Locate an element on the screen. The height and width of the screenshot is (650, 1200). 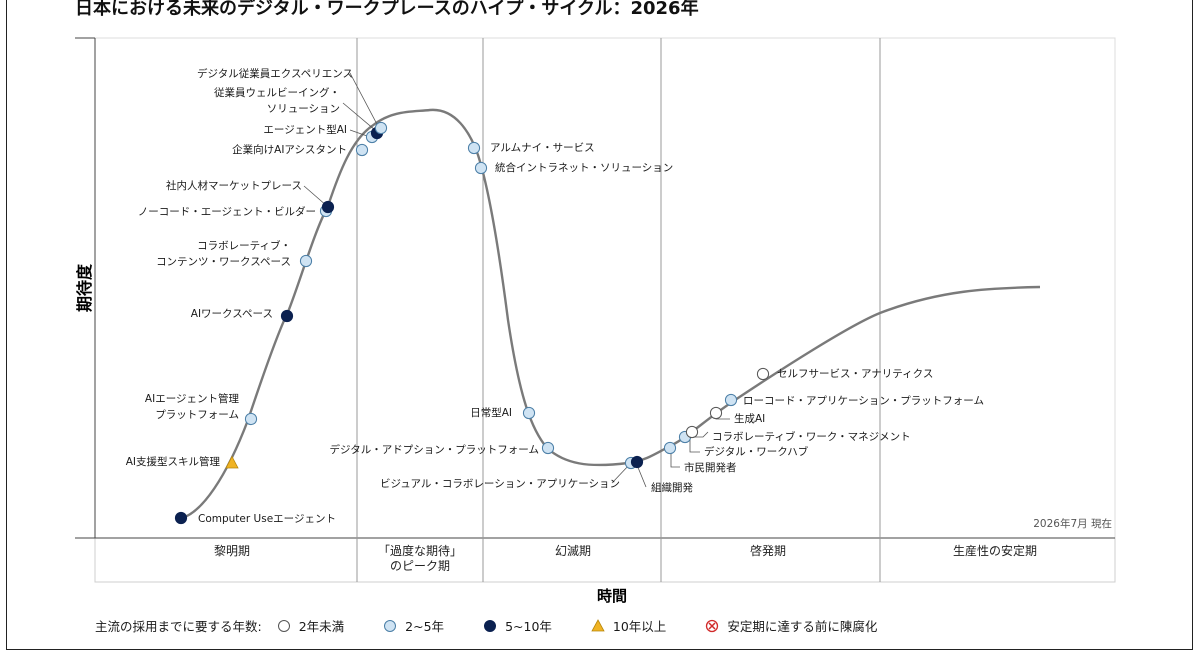
technology-label: デジタル・アドプション・プラットフォーム is located at coordinates (434, 449).